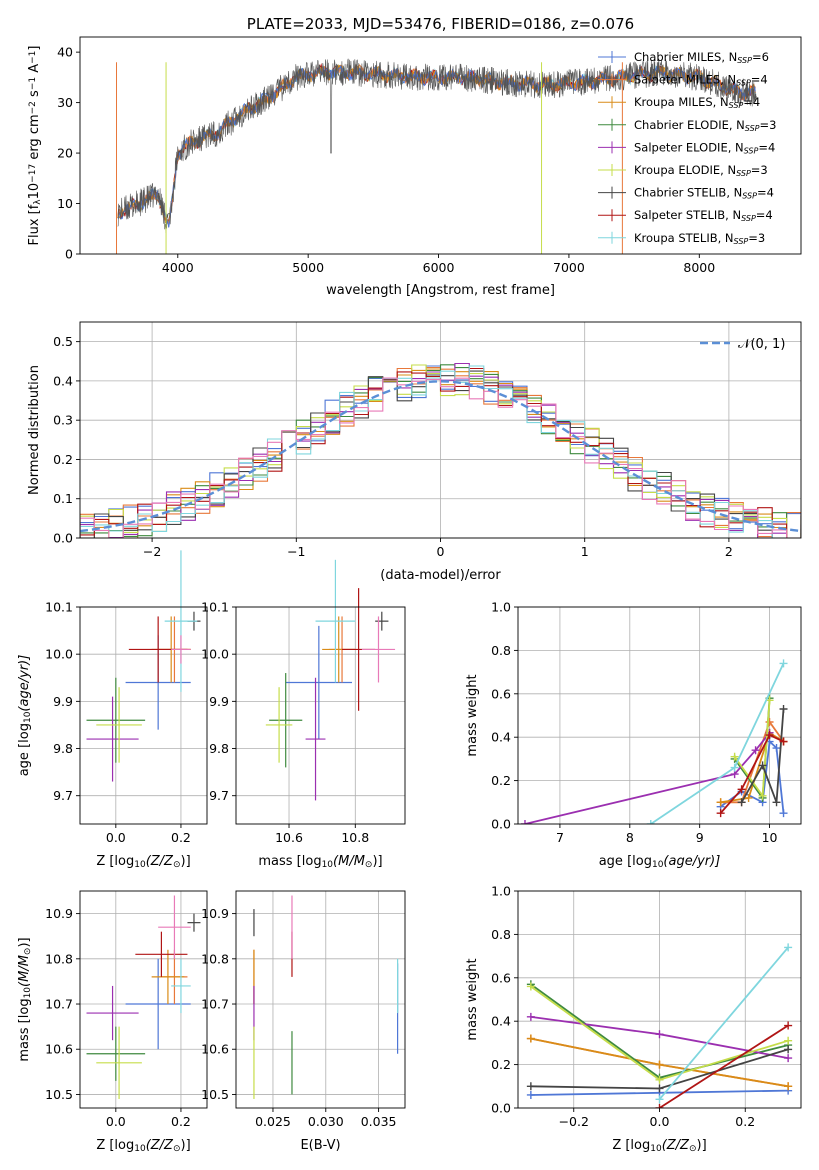  I want to click on y-axis-label-part: ], so click(34, 48).